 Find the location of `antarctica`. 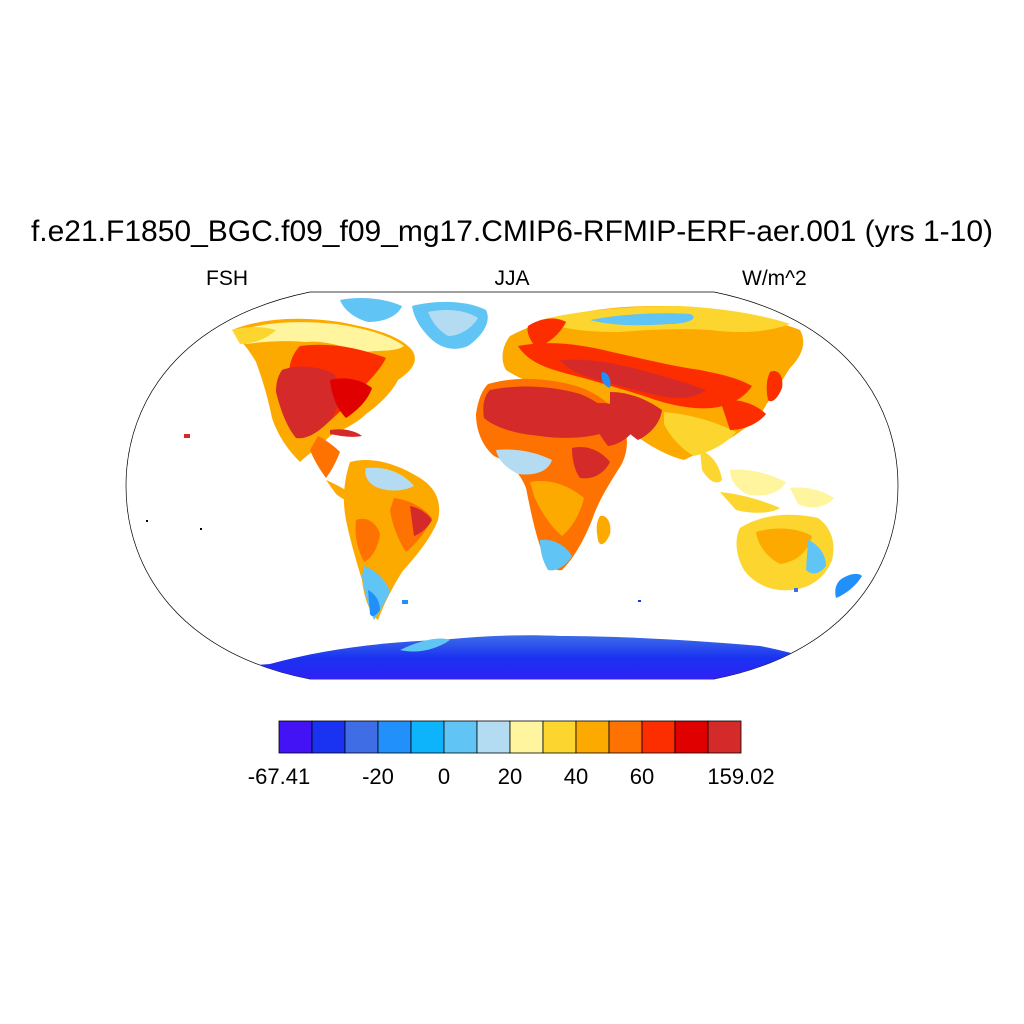

antarctica is located at coordinates (520, 657).